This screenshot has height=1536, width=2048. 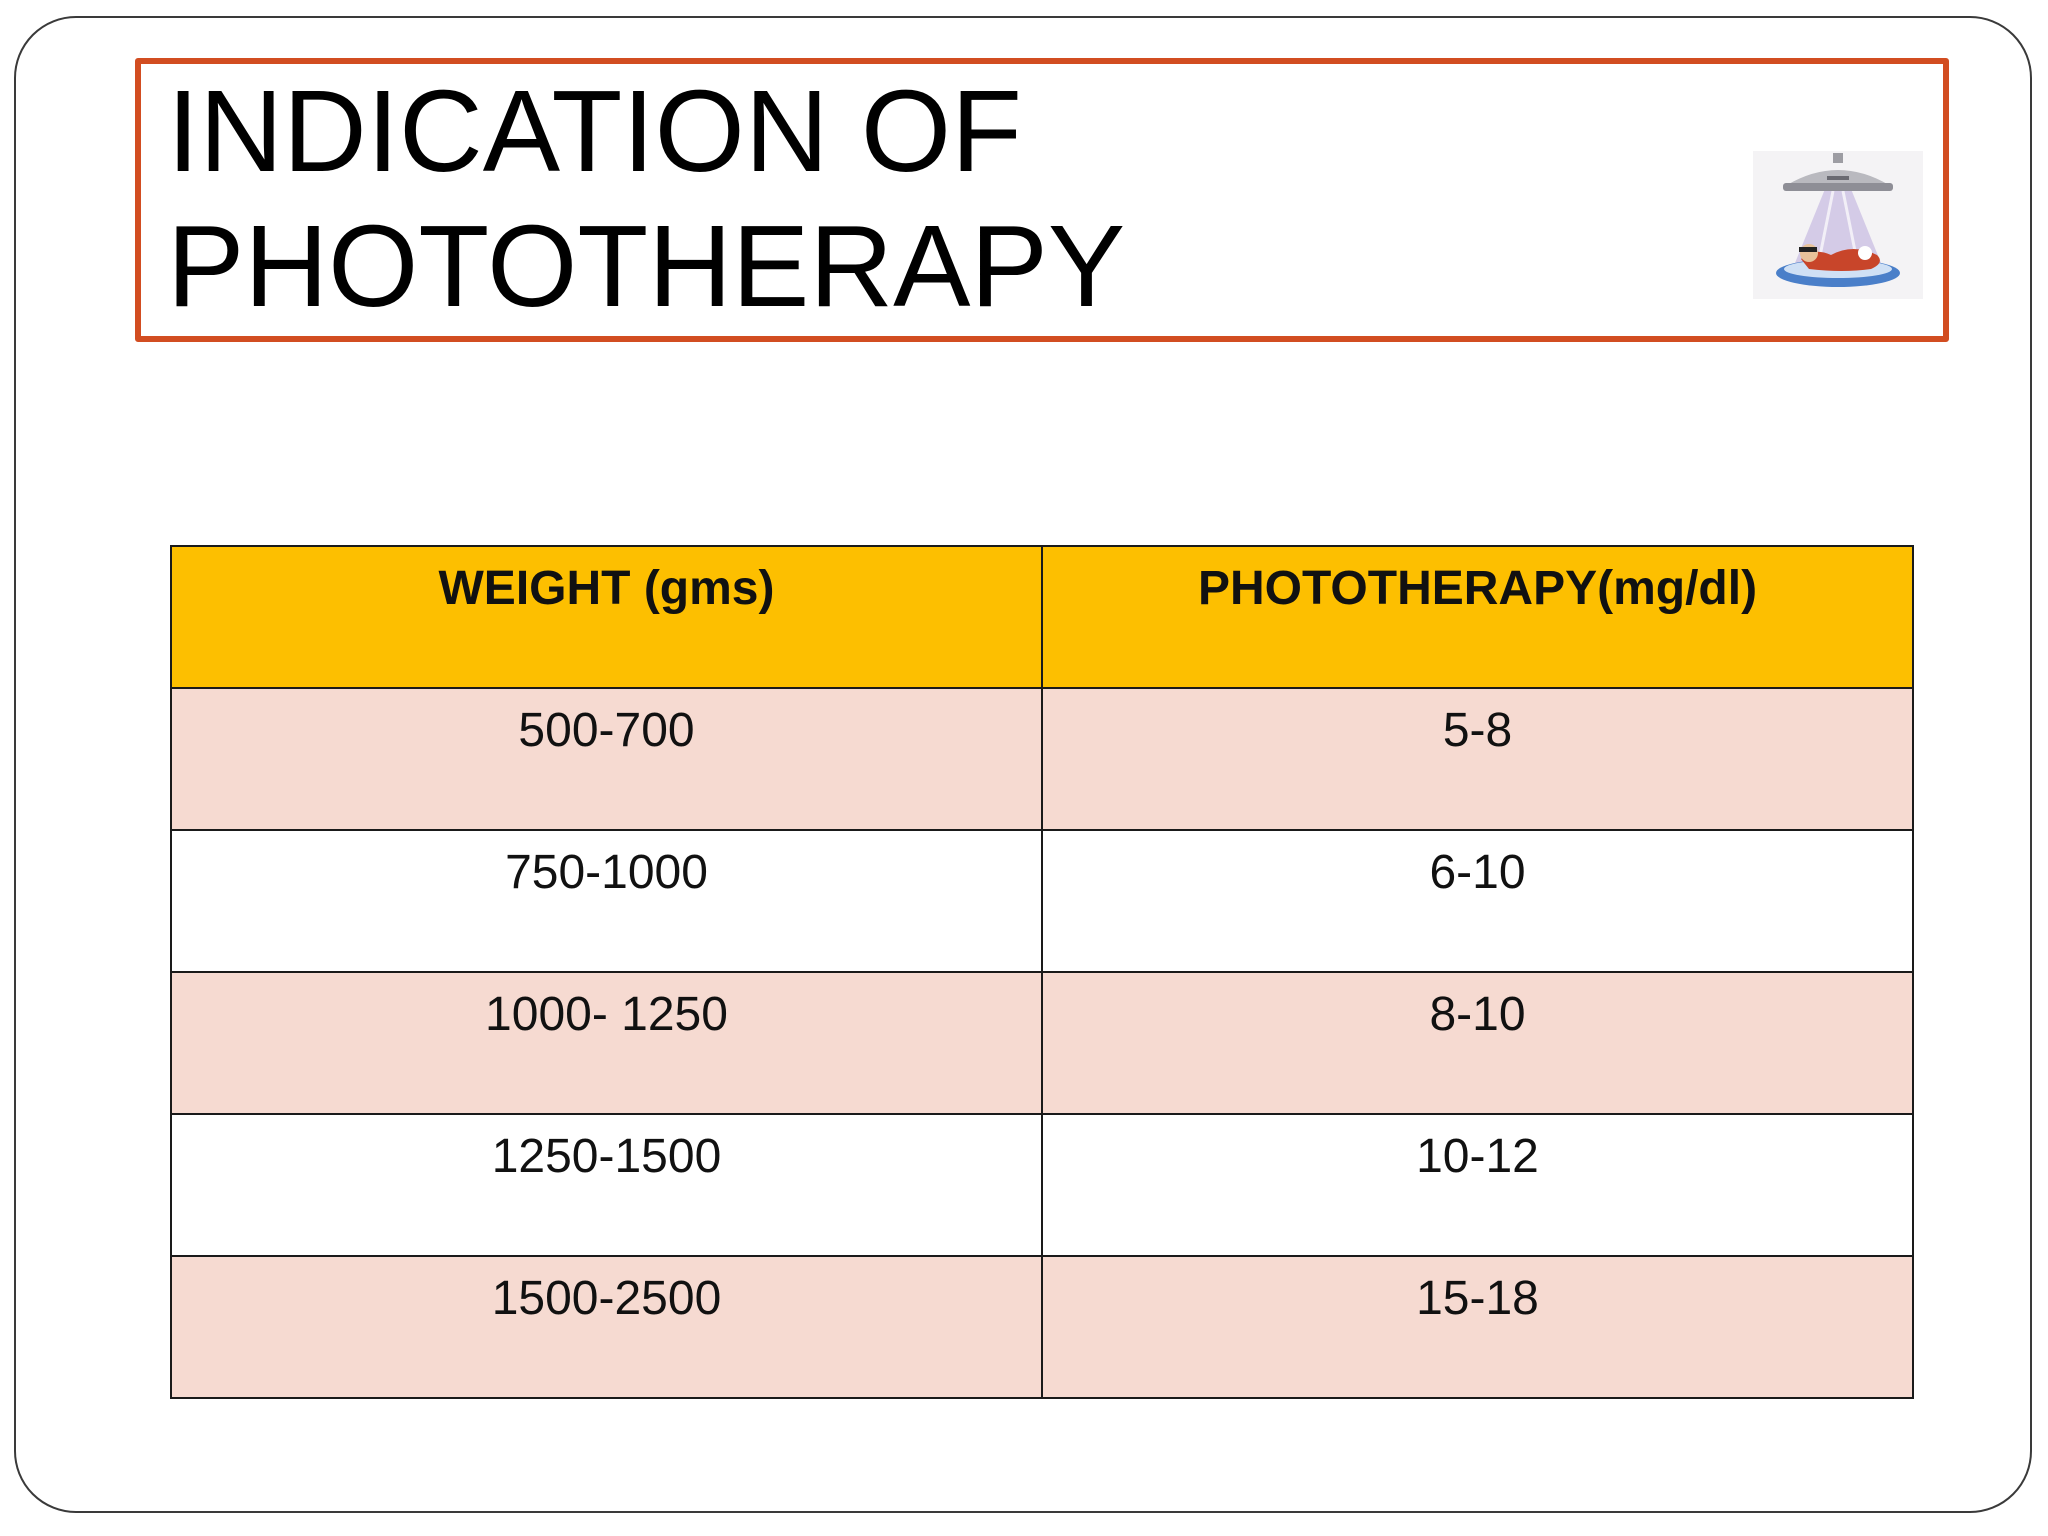 What do you see at coordinates (606, 759) in the screenshot?
I see `weight-cell: 500-700` at bounding box center [606, 759].